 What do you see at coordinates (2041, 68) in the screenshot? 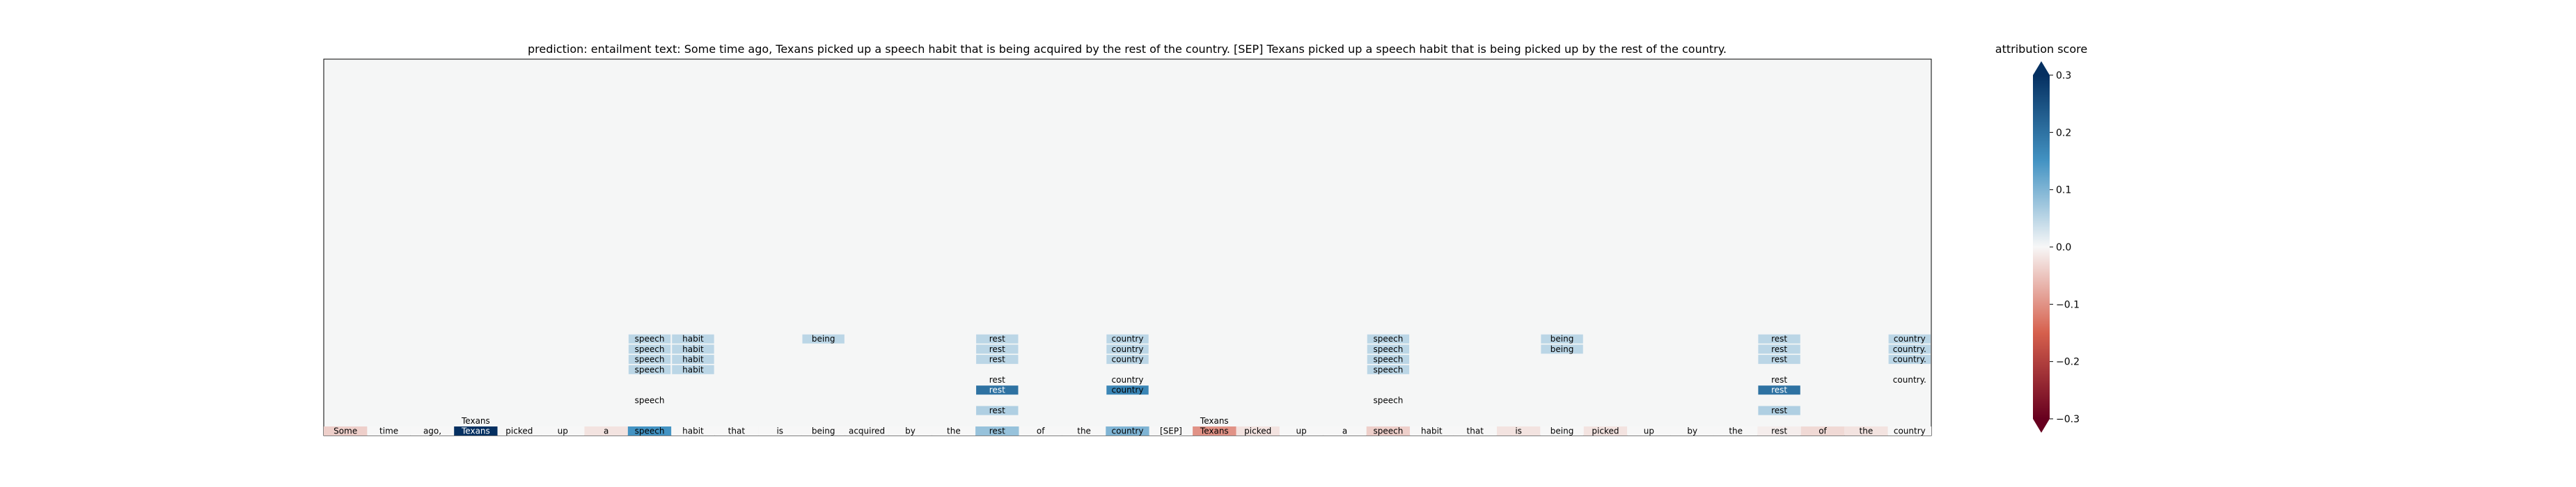
I see `colorbar-extend-max` at bounding box center [2041, 68].